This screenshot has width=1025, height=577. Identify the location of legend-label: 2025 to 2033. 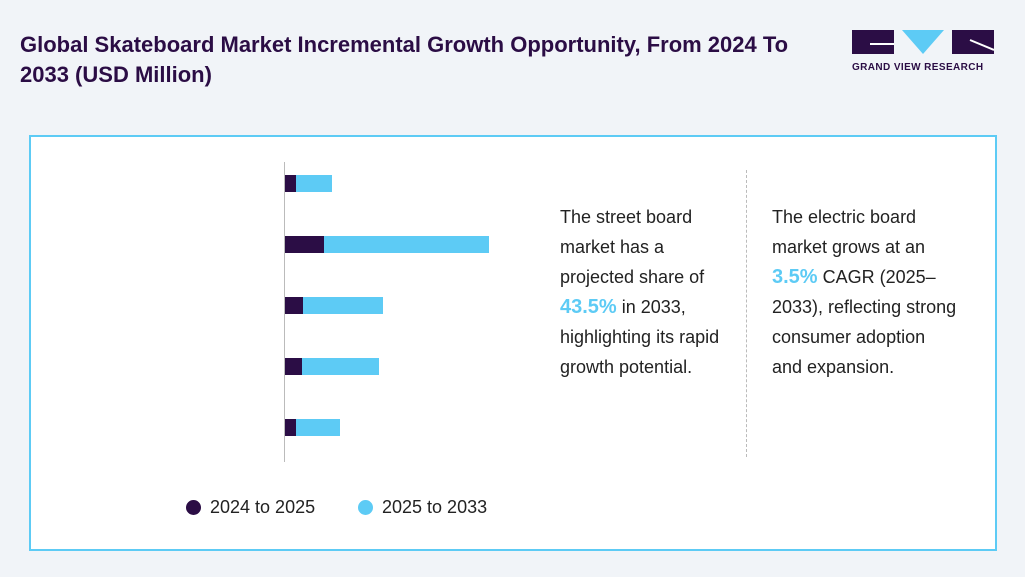
(435, 507).